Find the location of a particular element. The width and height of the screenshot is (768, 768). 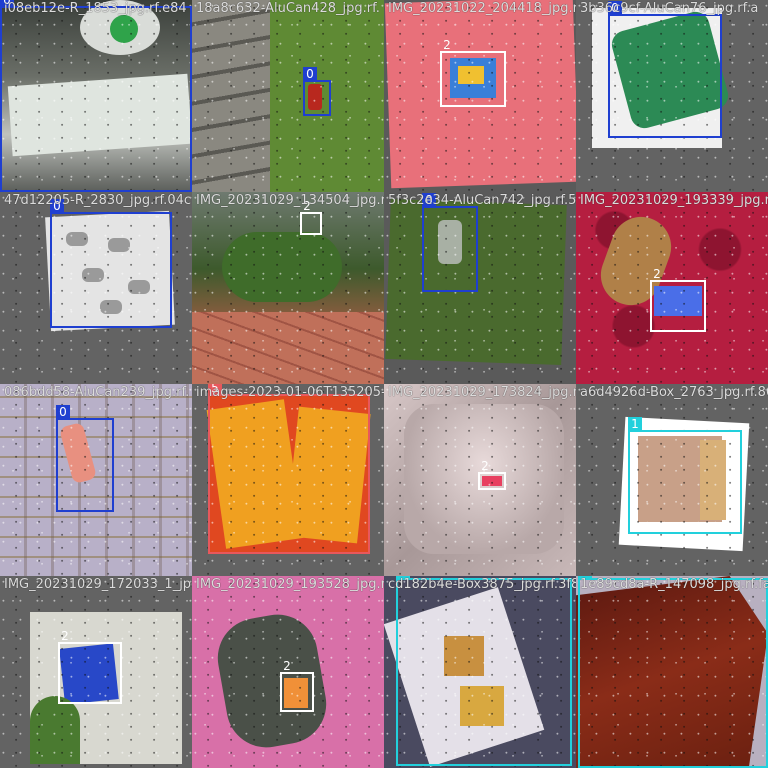

tile-10: 5 images-2023-01-06T135205-56 is located at coordinates (288, 480).